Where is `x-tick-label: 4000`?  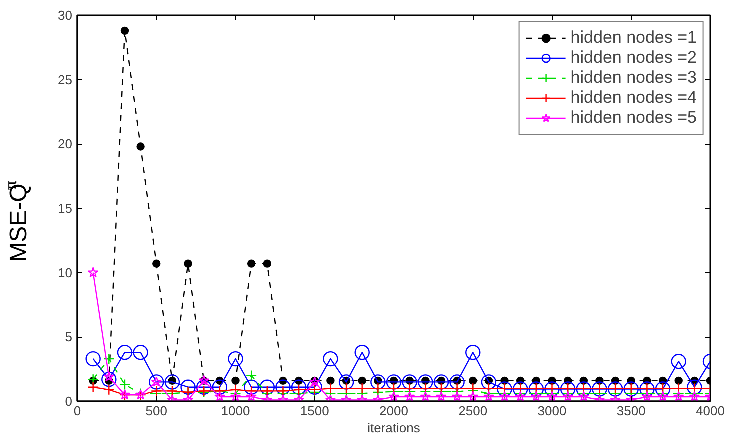 x-tick-label: 4000 is located at coordinates (710, 411).